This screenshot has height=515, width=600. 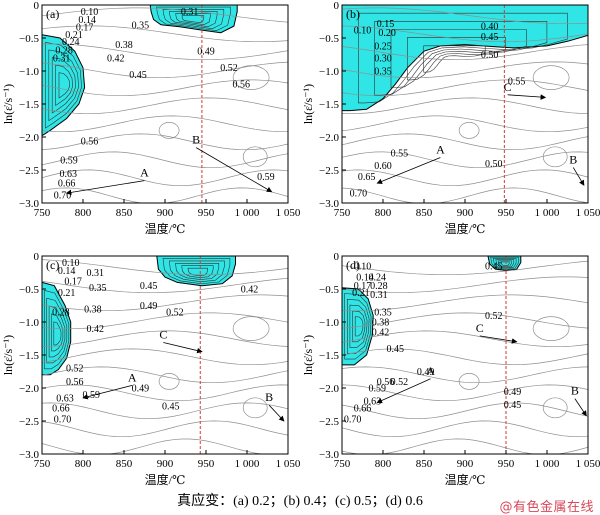 I want to click on x-tick-label: 750, so click(x=342, y=464).